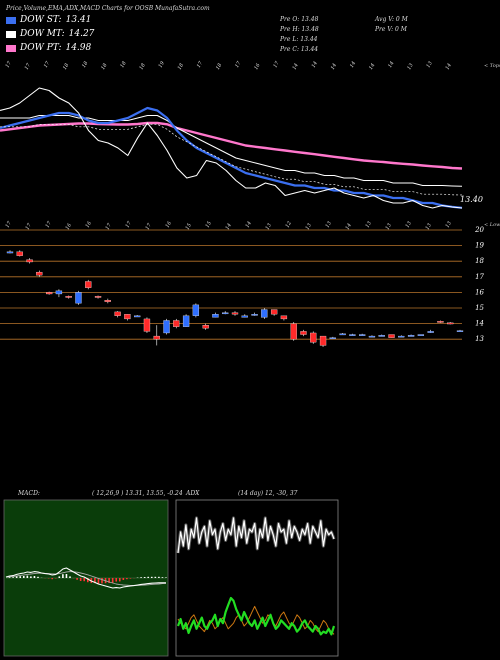 The height and width of the screenshot is (660, 500). What do you see at coordinates (479, 292) in the screenshot?
I see `price-tick-label: 16` at bounding box center [479, 292].